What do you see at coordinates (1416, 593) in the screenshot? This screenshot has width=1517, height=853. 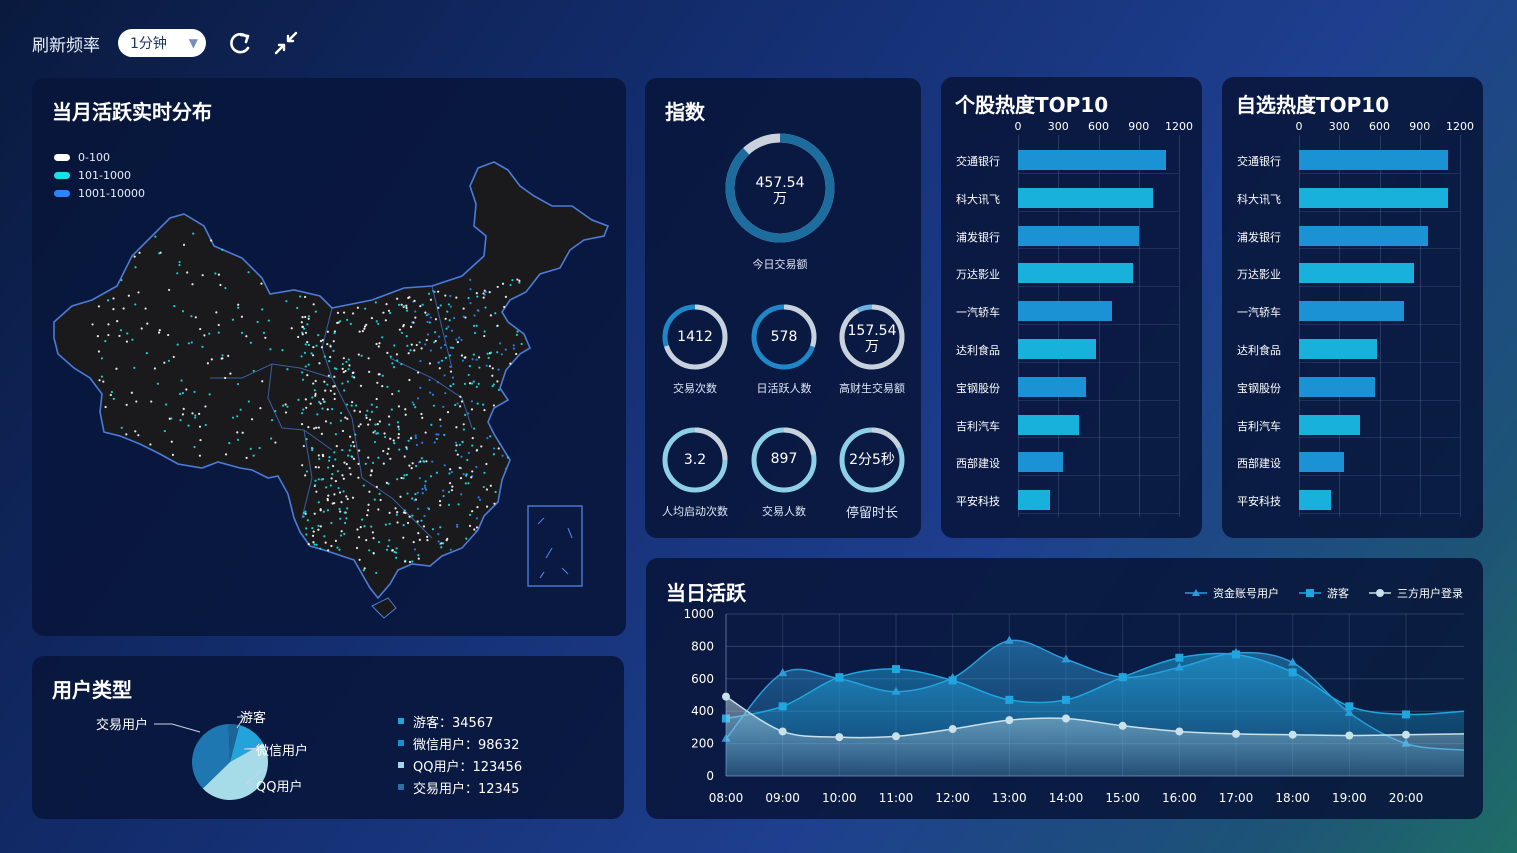 I see `legend-item: 三方用户登录` at bounding box center [1416, 593].